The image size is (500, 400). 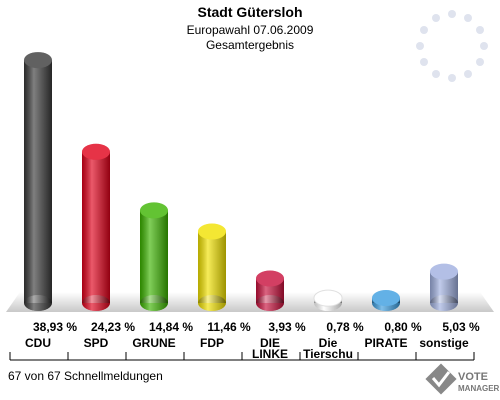 I want to click on logo-text: MANAGER, so click(x=479, y=388).